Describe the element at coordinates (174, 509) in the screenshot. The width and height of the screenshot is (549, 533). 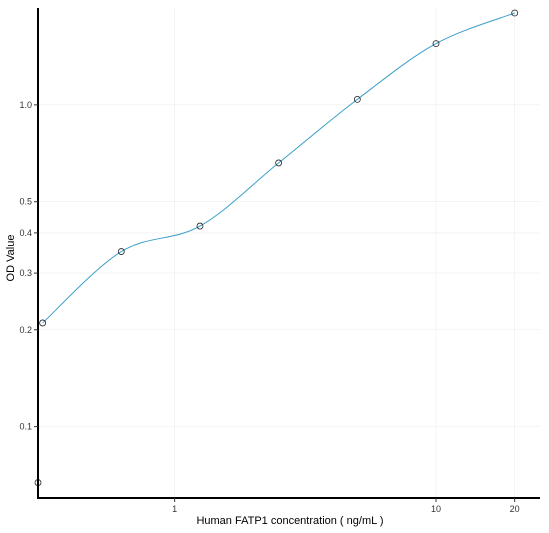
I see `x-tick-label: 1` at that location.